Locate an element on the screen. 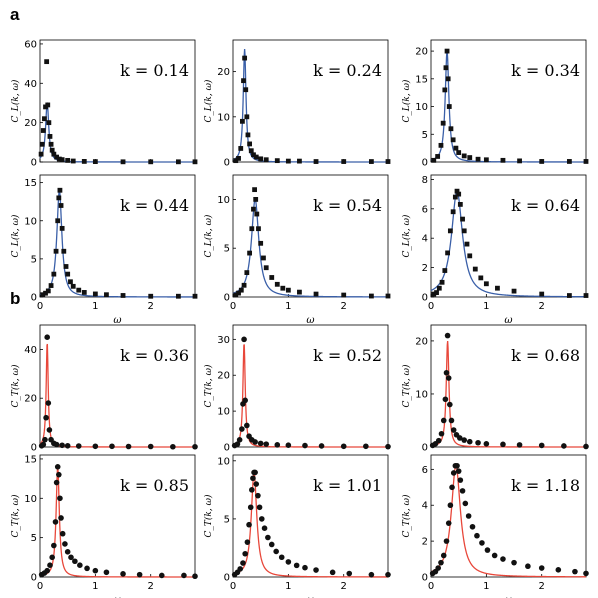 The height and width of the screenshot is (598, 598). panel-b-label: b is located at coordinates (15, 298).